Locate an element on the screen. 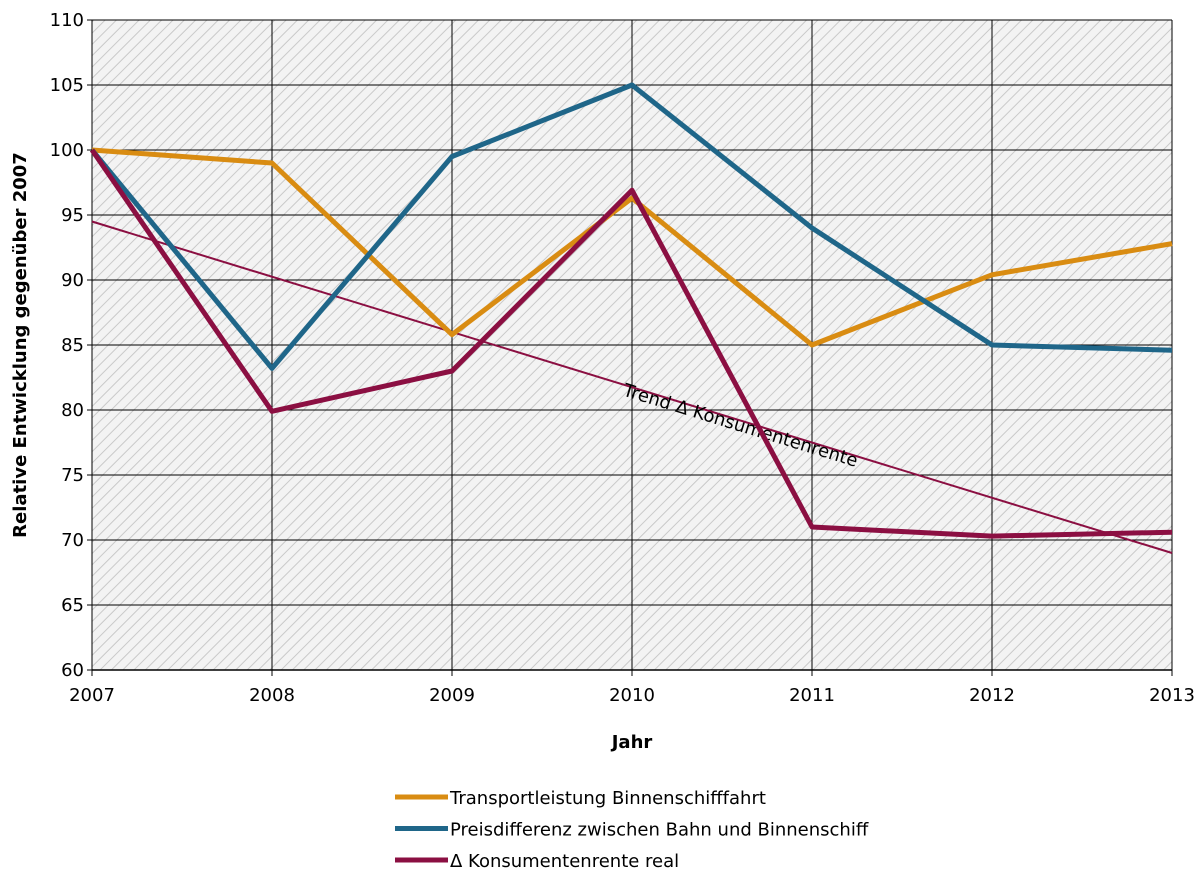 Image resolution: width=1202 pixels, height=875 pixels. y-tick-label: 100 is located at coordinates (67, 150).